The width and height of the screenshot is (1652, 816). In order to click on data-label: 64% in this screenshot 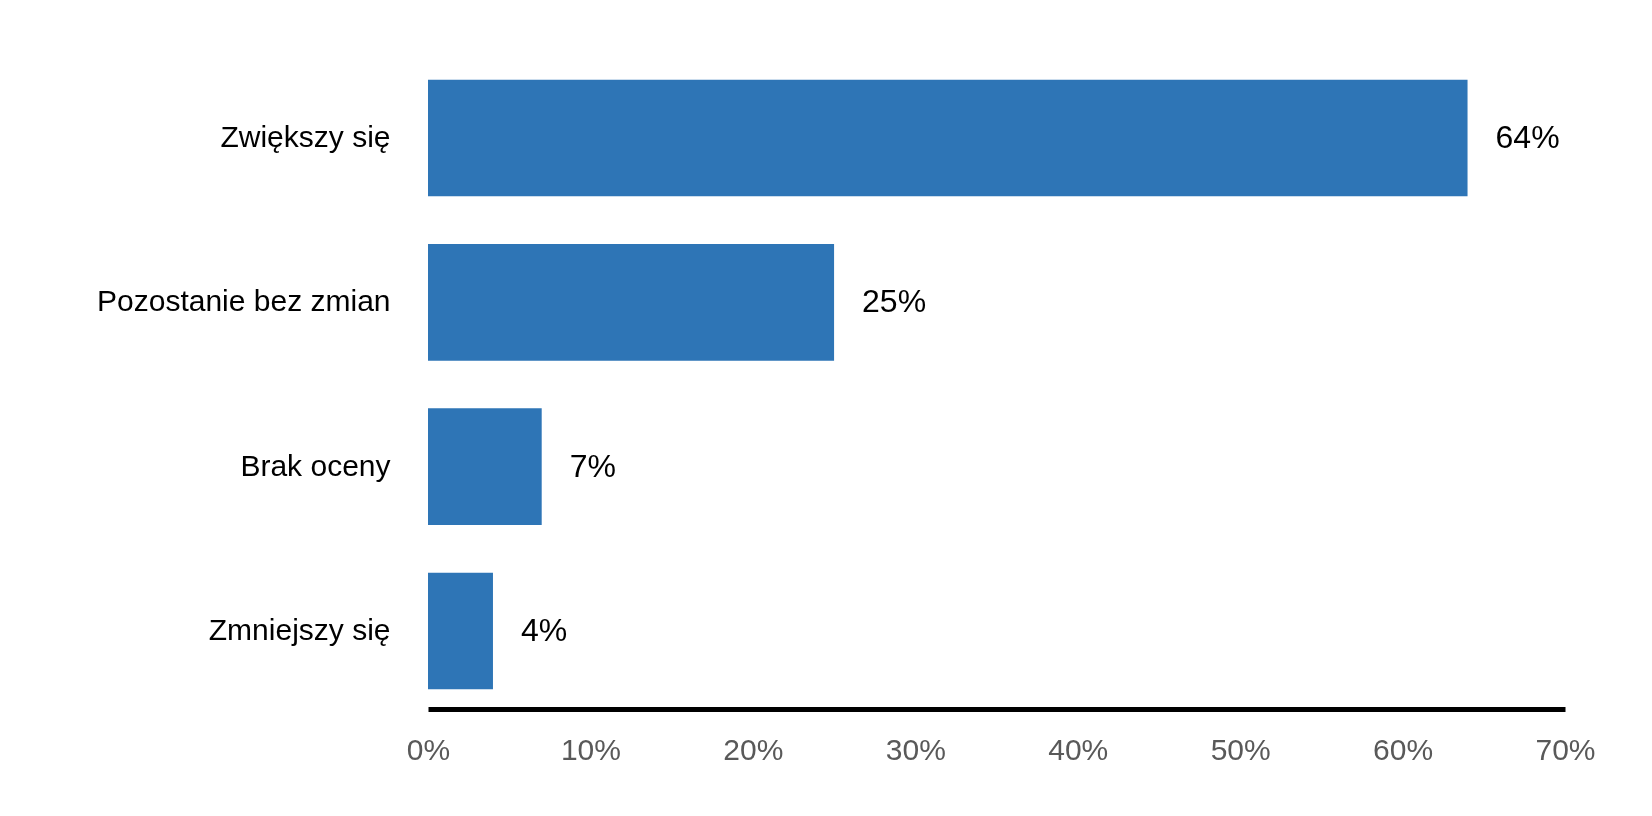, I will do `click(1527, 137)`.